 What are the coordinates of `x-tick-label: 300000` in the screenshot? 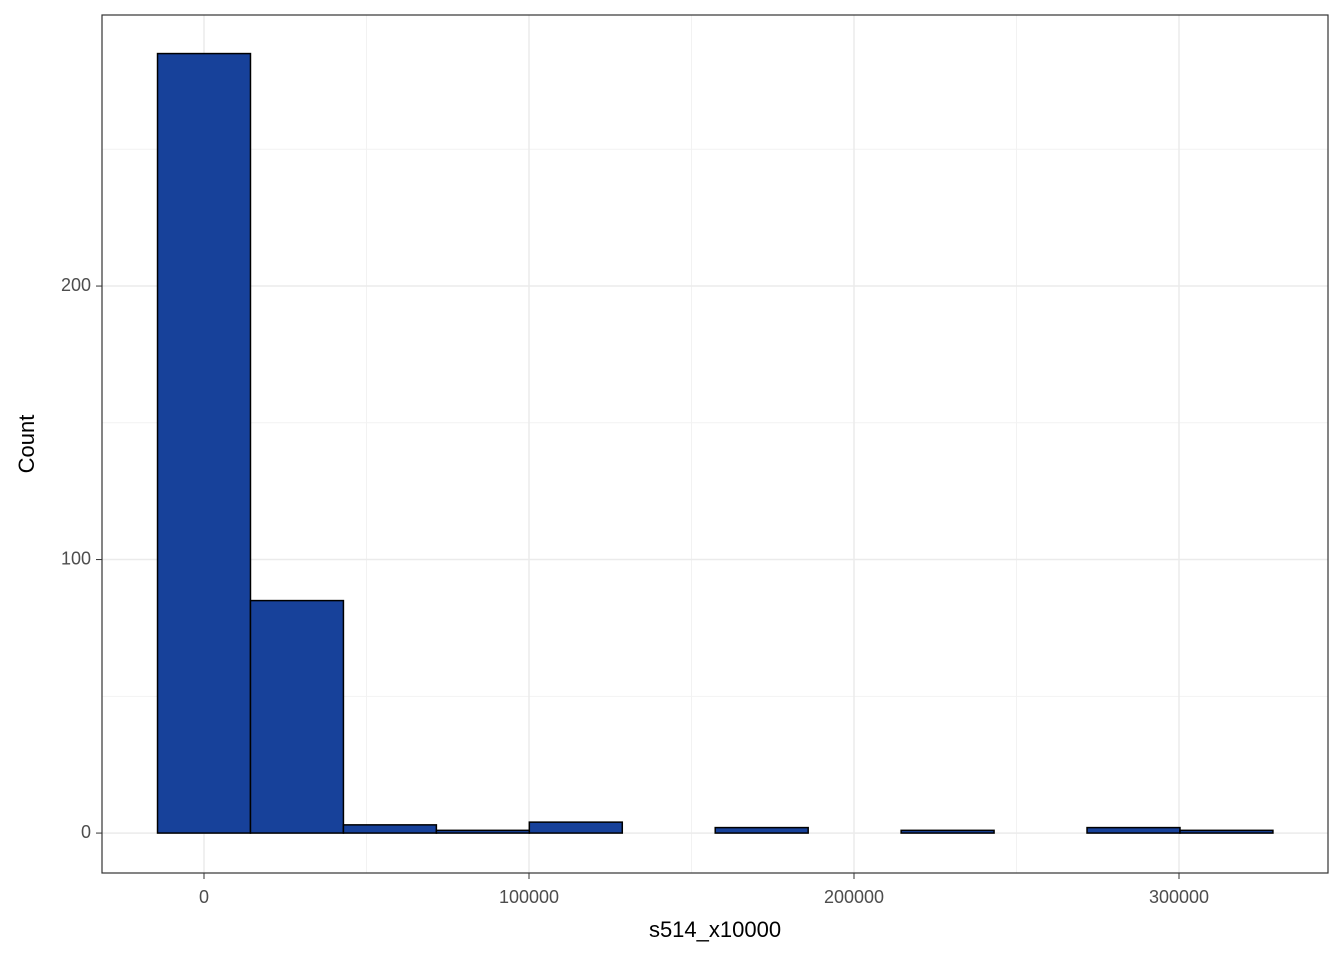 It's located at (1179, 897).